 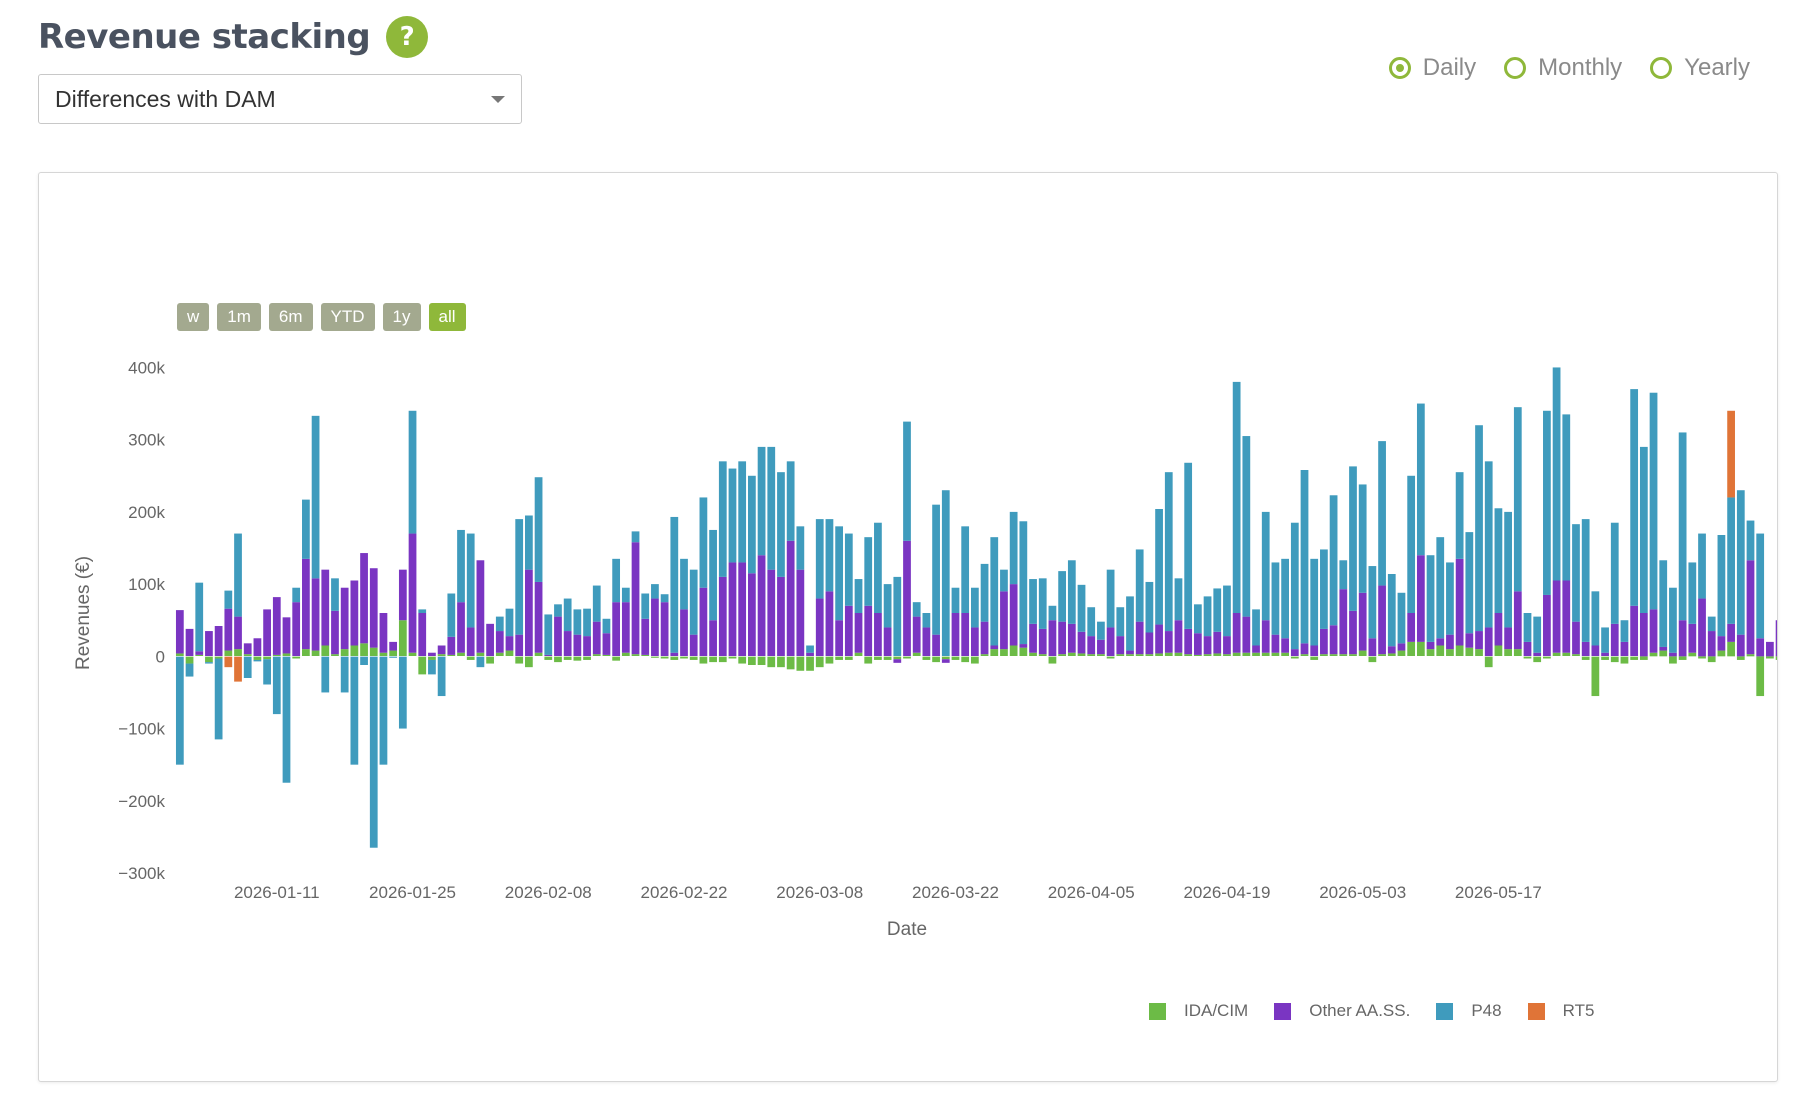 What do you see at coordinates (1342, 1011) in the screenshot?
I see `legend-item-other-aass: Other AA.SS.` at bounding box center [1342, 1011].